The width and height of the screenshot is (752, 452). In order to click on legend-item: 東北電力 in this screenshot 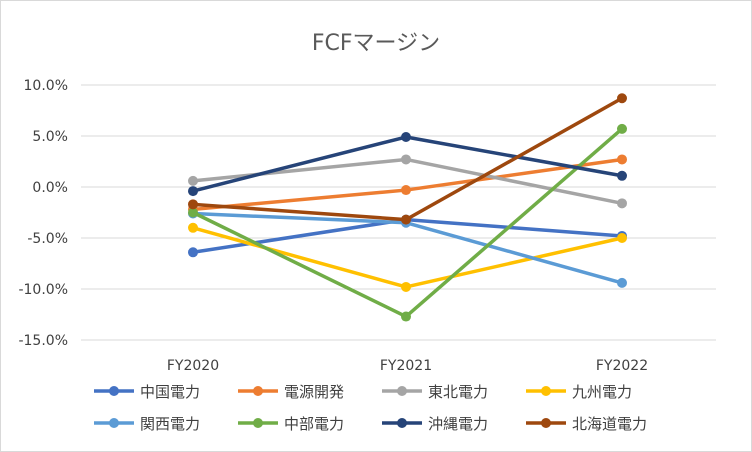, I will do `click(435, 392)`.